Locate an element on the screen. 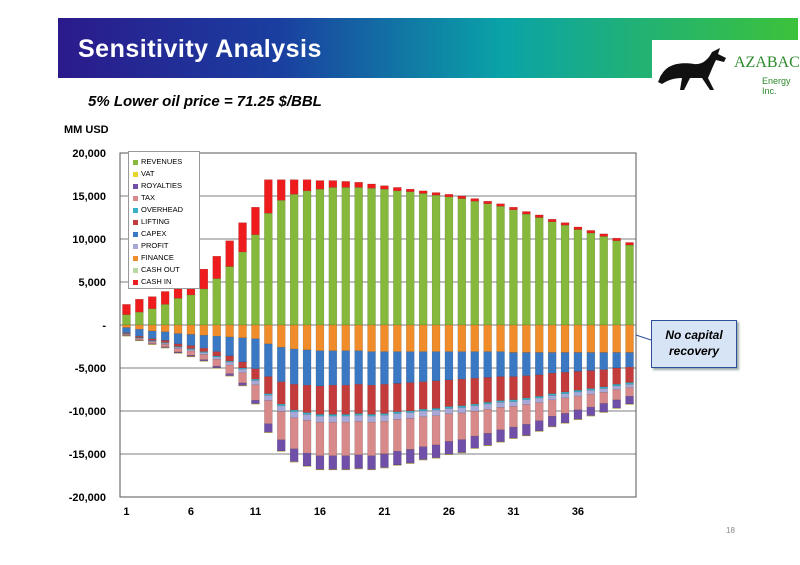 The image size is (800, 565). company-logo: AZABACHE Energy Inc. is located at coordinates (726, 68).